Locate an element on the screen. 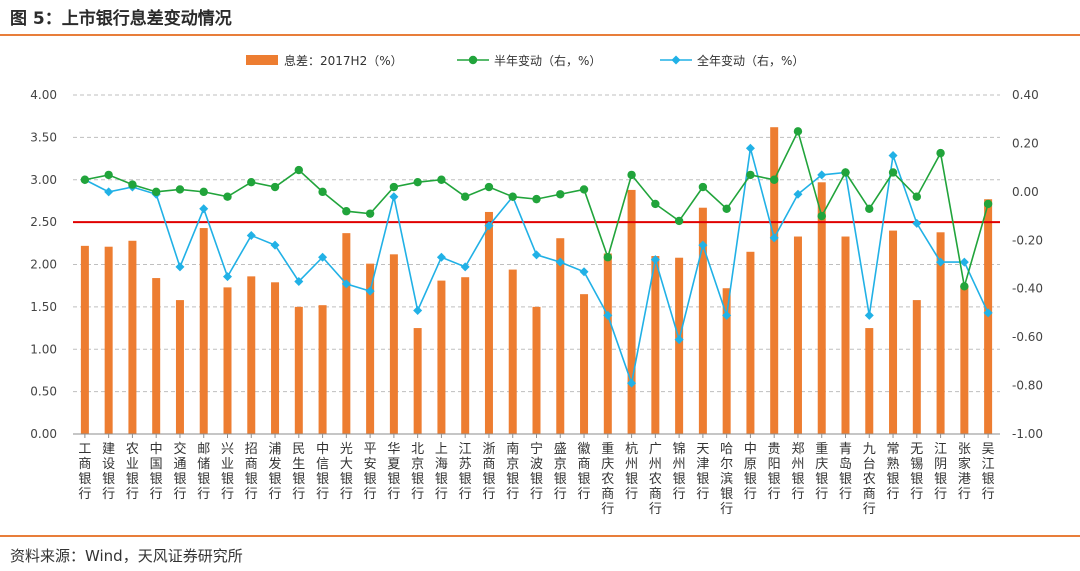 This screenshot has height=571, width=1080. category-label: 宁波银行 is located at coordinates (536, 471).